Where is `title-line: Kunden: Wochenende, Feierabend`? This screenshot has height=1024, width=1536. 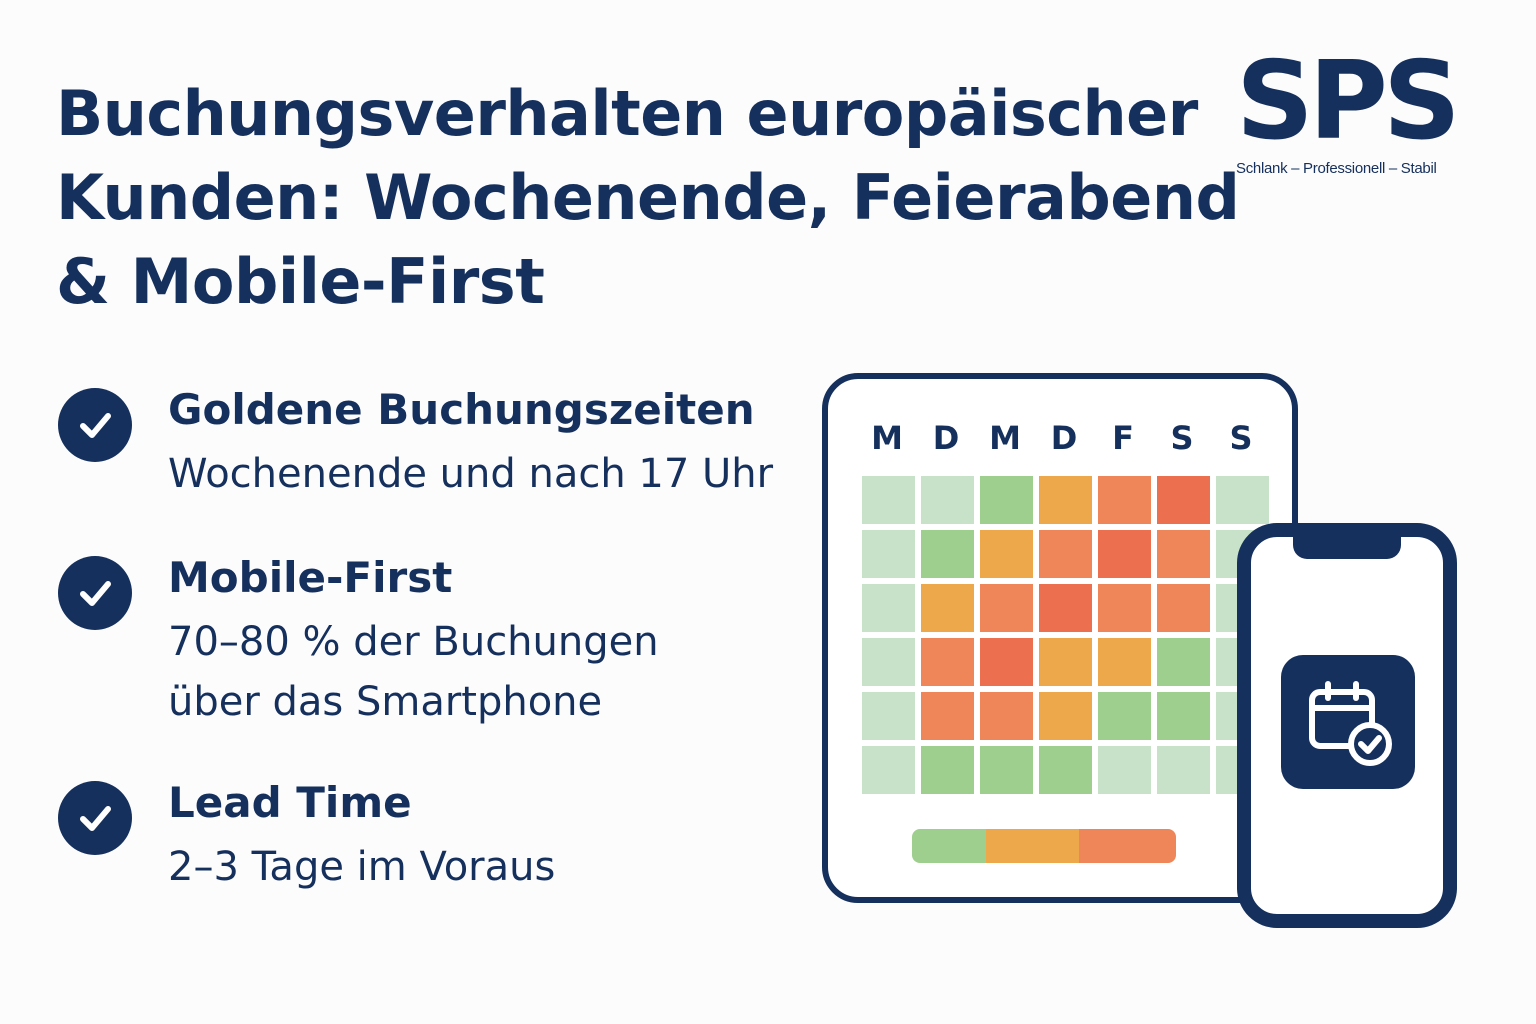 title-line: Kunden: Wochenende, Feierabend is located at coordinates (648, 197).